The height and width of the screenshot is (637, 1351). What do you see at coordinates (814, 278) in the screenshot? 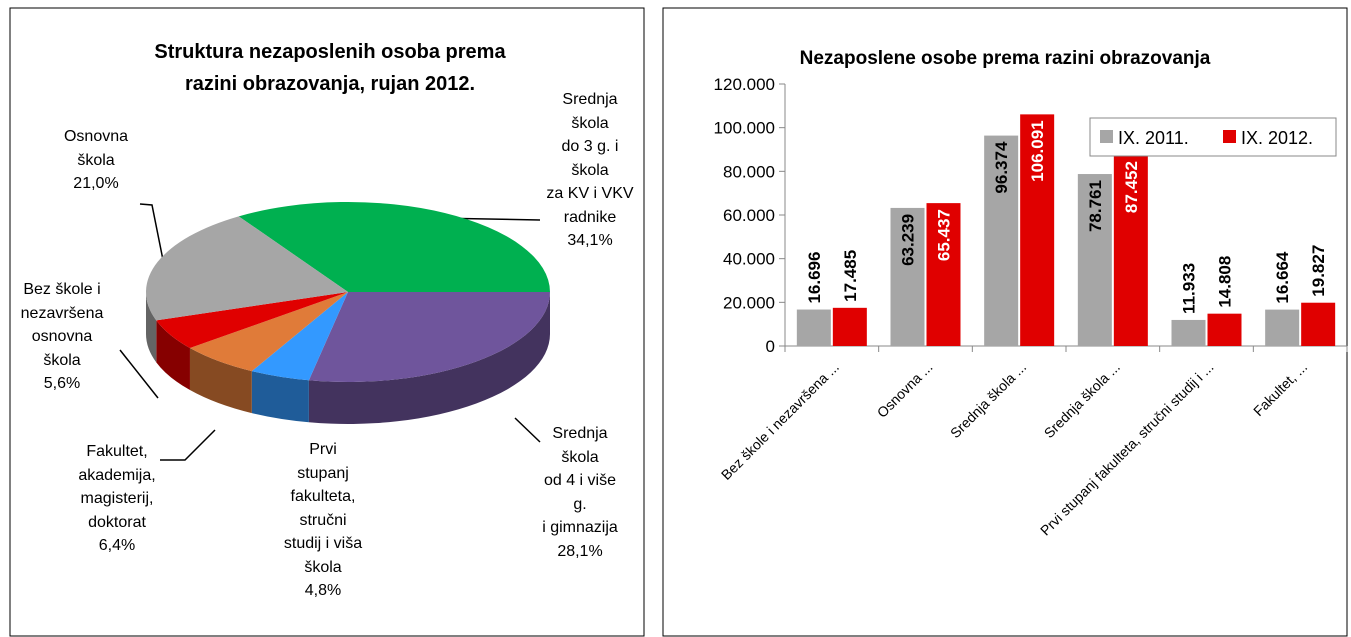
I see `data-label: 16.696` at bounding box center [814, 278].